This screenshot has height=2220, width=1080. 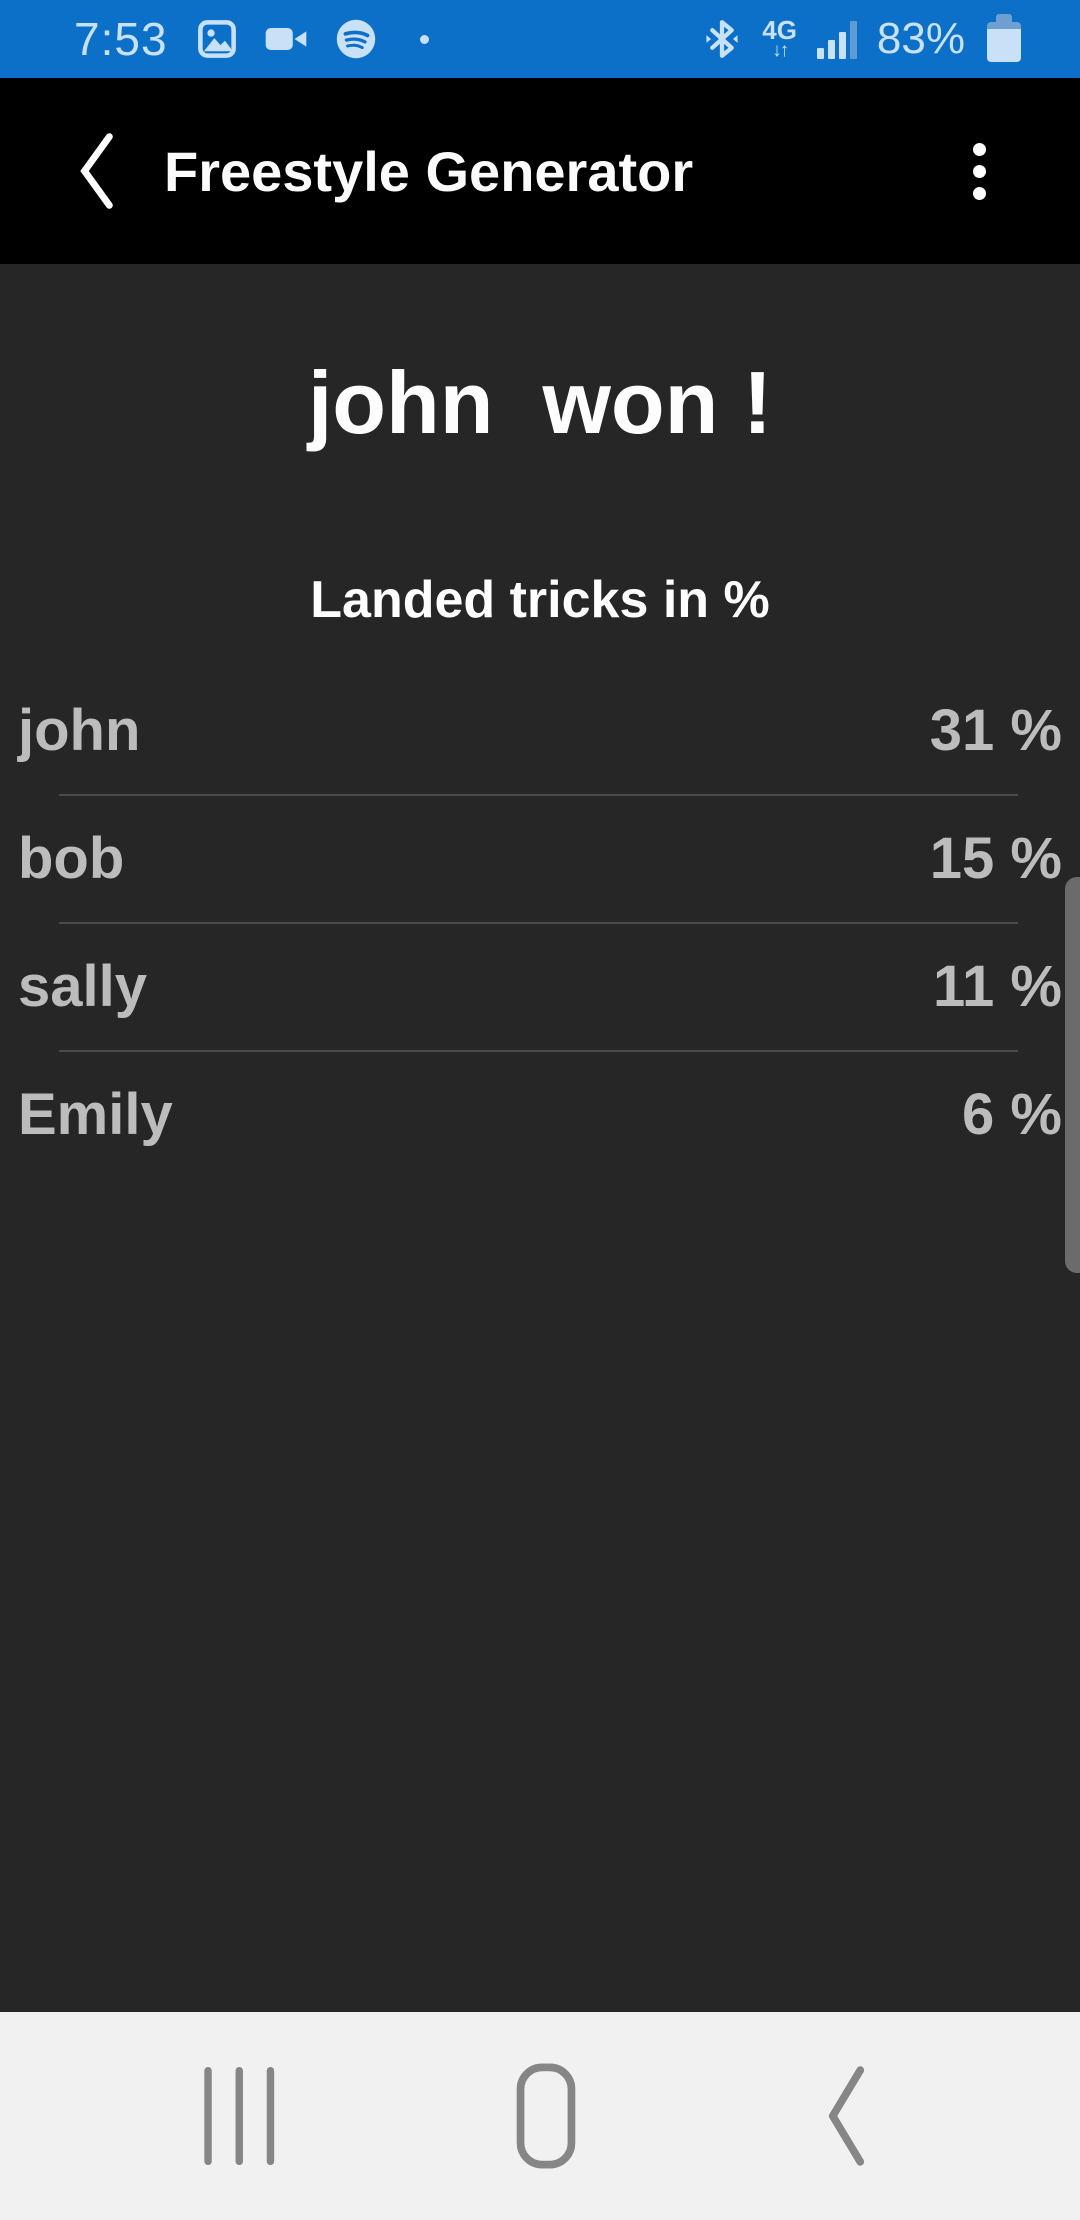 What do you see at coordinates (540, 731) in the screenshot?
I see `score-row: john 31 %` at bounding box center [540, 731].